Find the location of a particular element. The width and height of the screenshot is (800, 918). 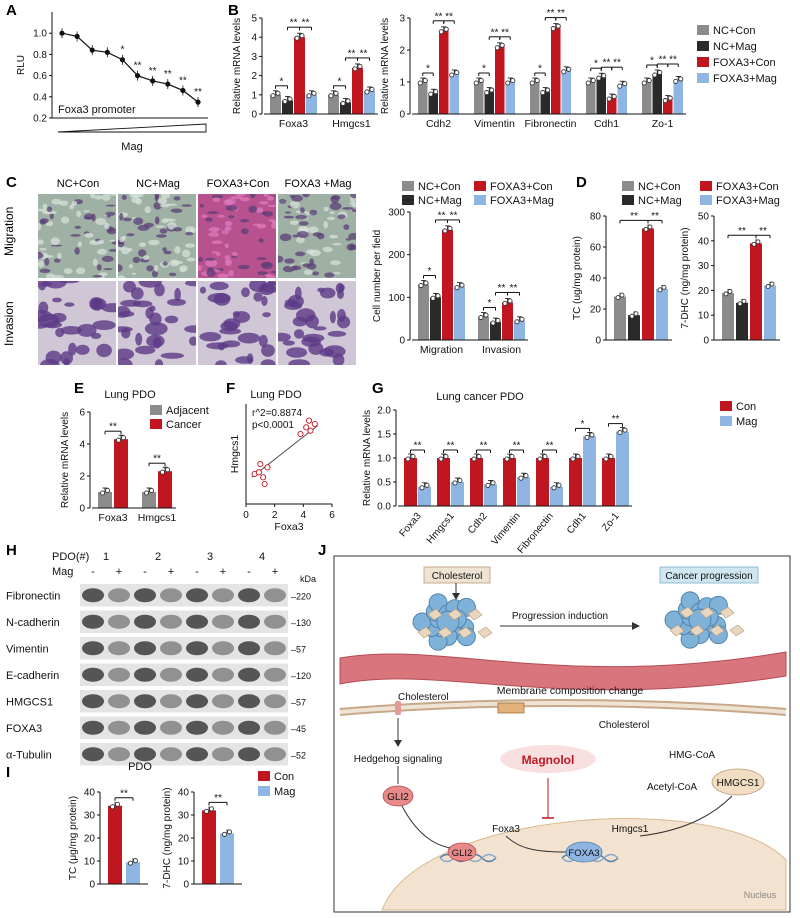

chart-i1-replicate-point is located at coordinates (112, 807).